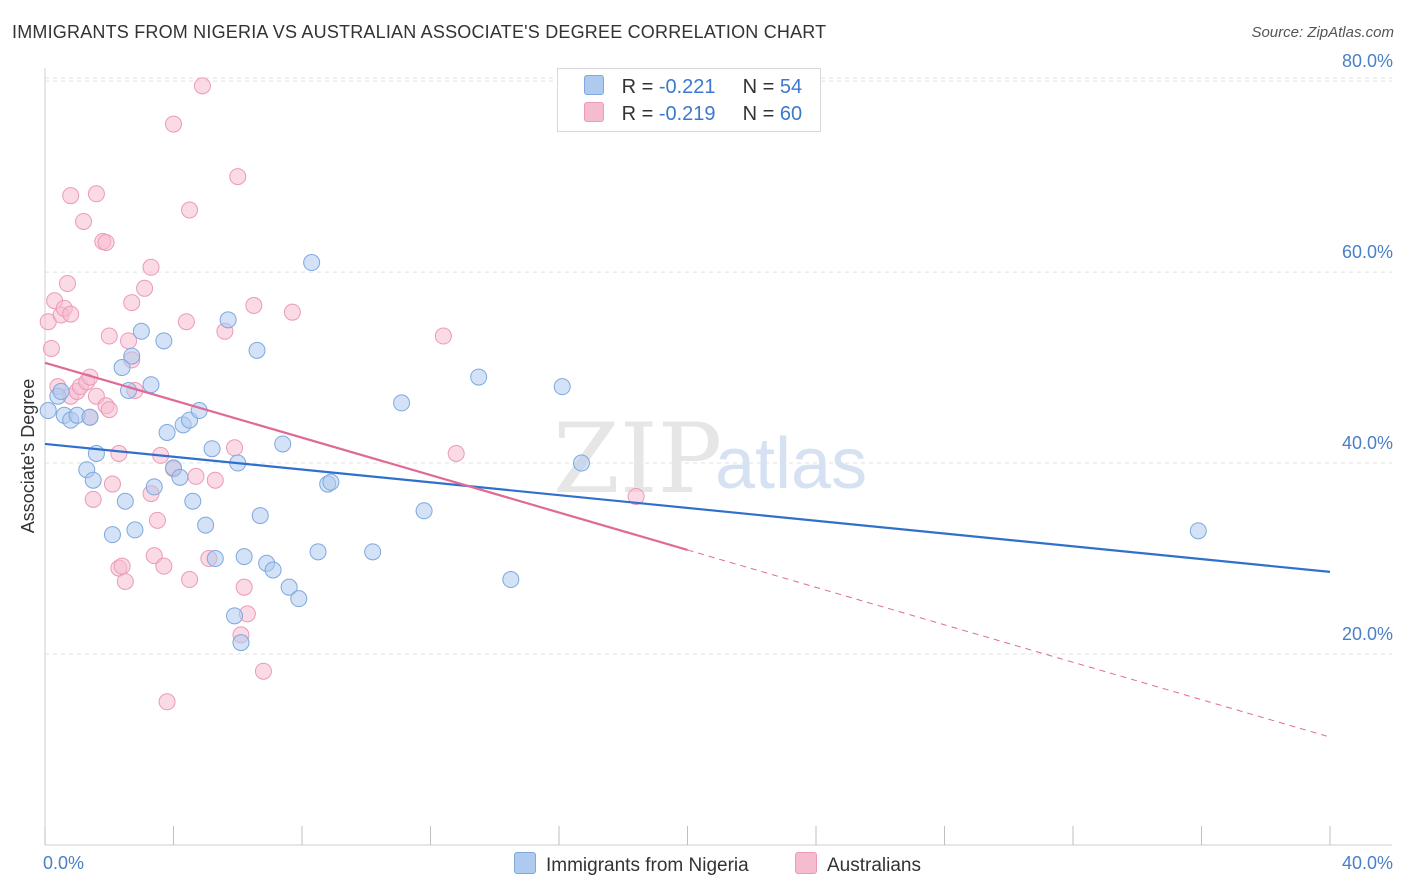  What do you see at coordinates (63, 863) in the screenshot?
I see `x-tick-label: 0.0%` at bounding box center [63, 863].